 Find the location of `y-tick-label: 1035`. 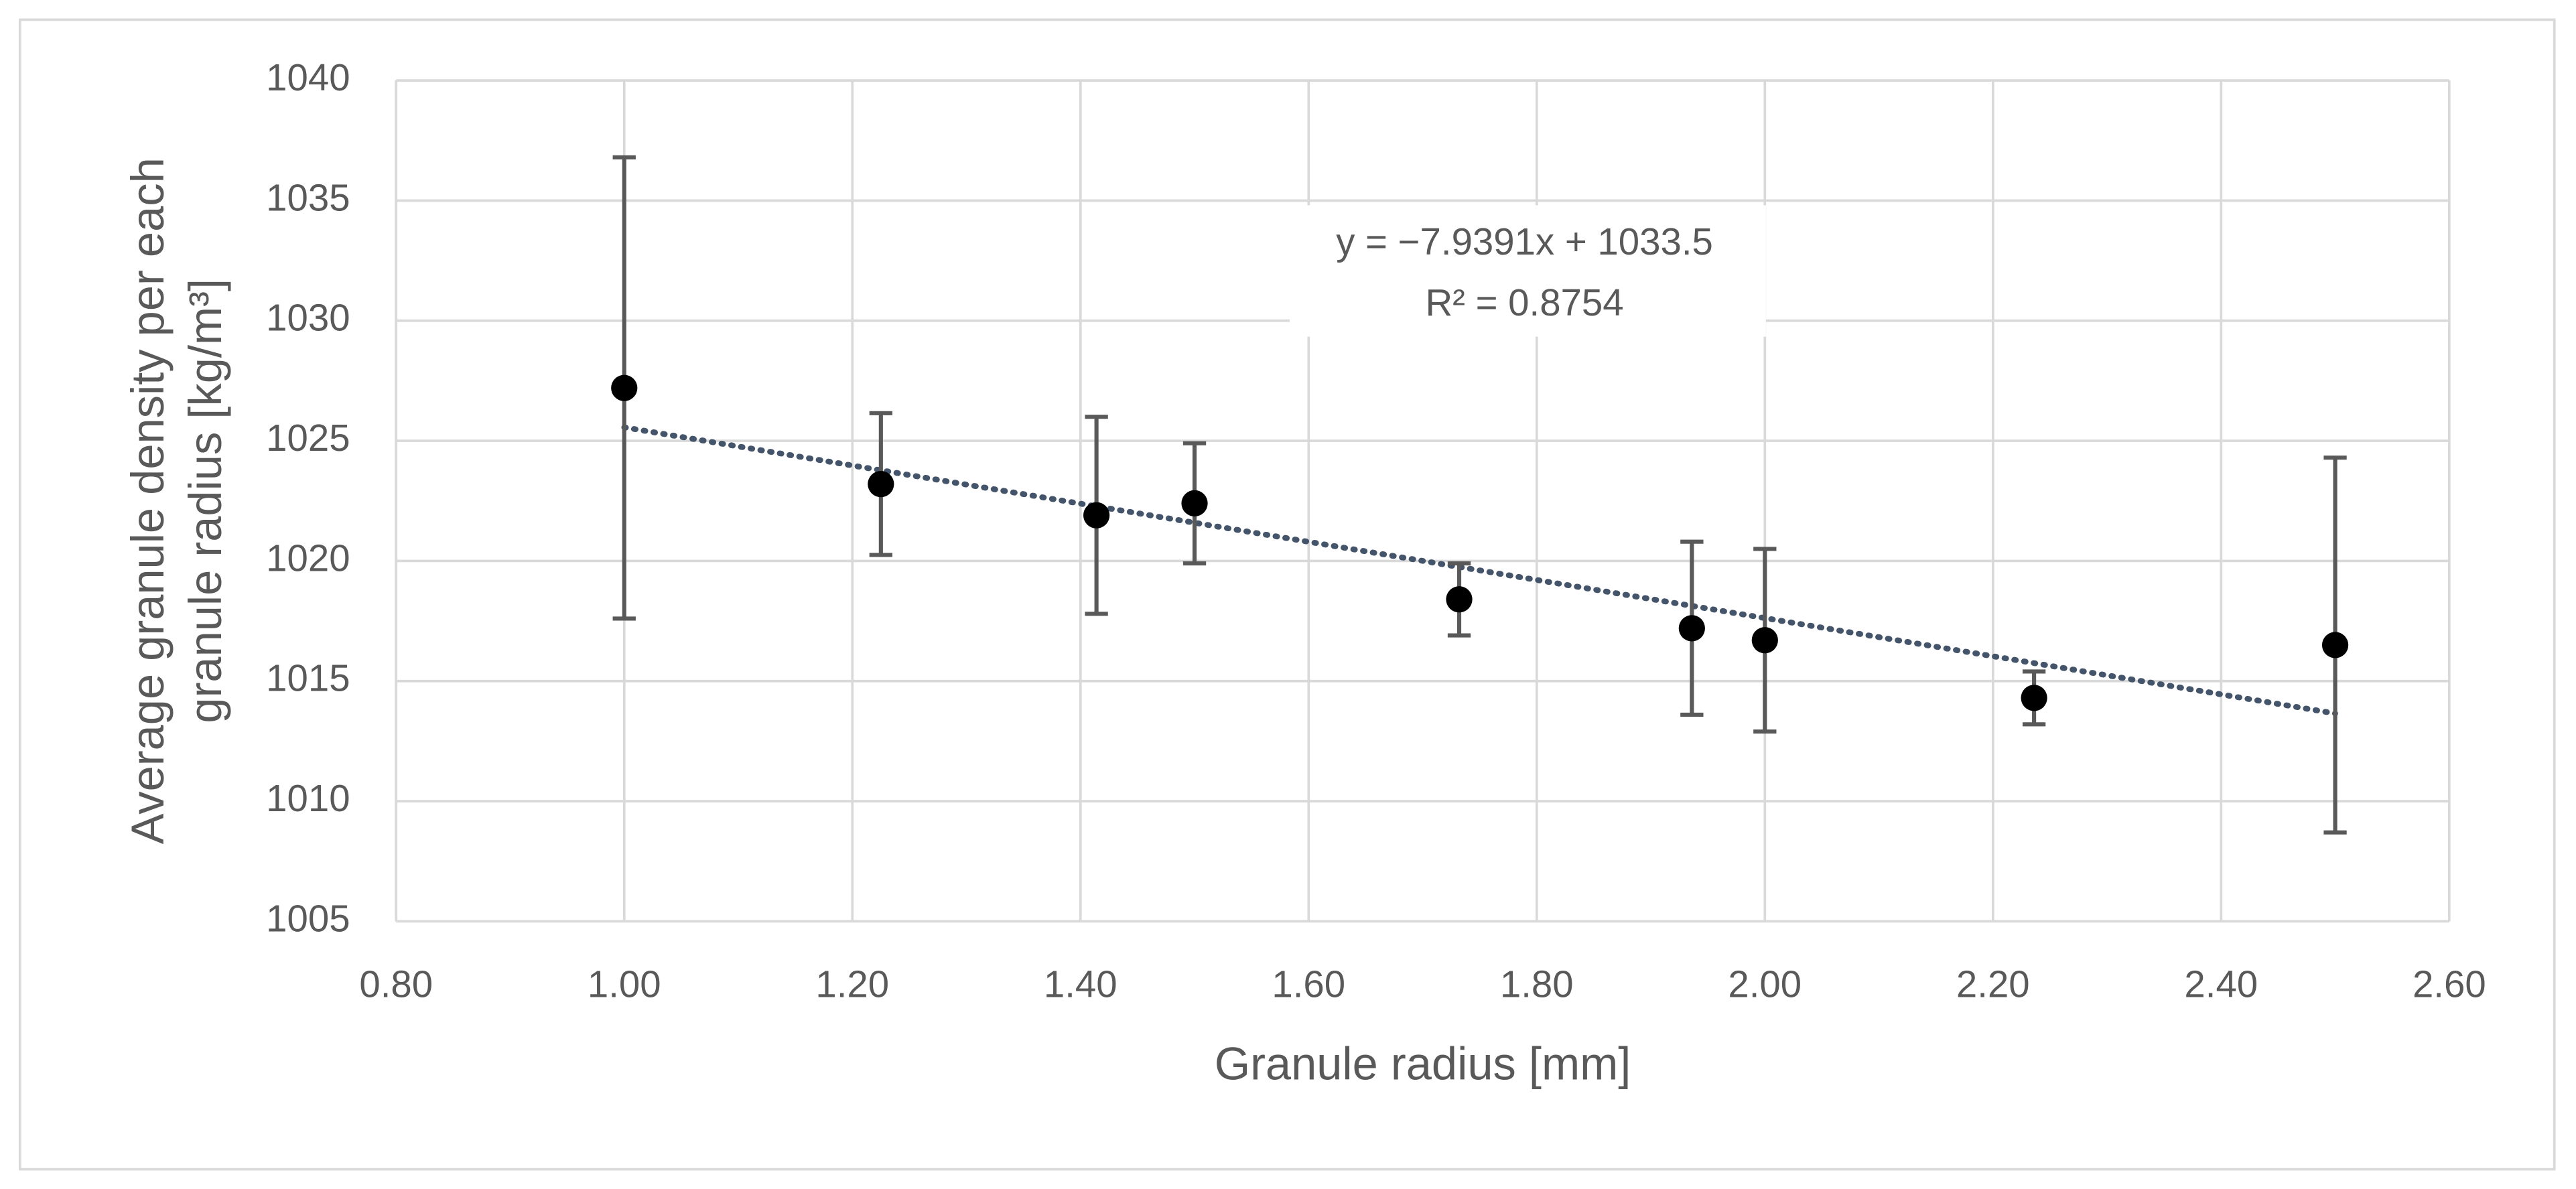

y-tick-label: 1035 is located at coordinates (308, 197).